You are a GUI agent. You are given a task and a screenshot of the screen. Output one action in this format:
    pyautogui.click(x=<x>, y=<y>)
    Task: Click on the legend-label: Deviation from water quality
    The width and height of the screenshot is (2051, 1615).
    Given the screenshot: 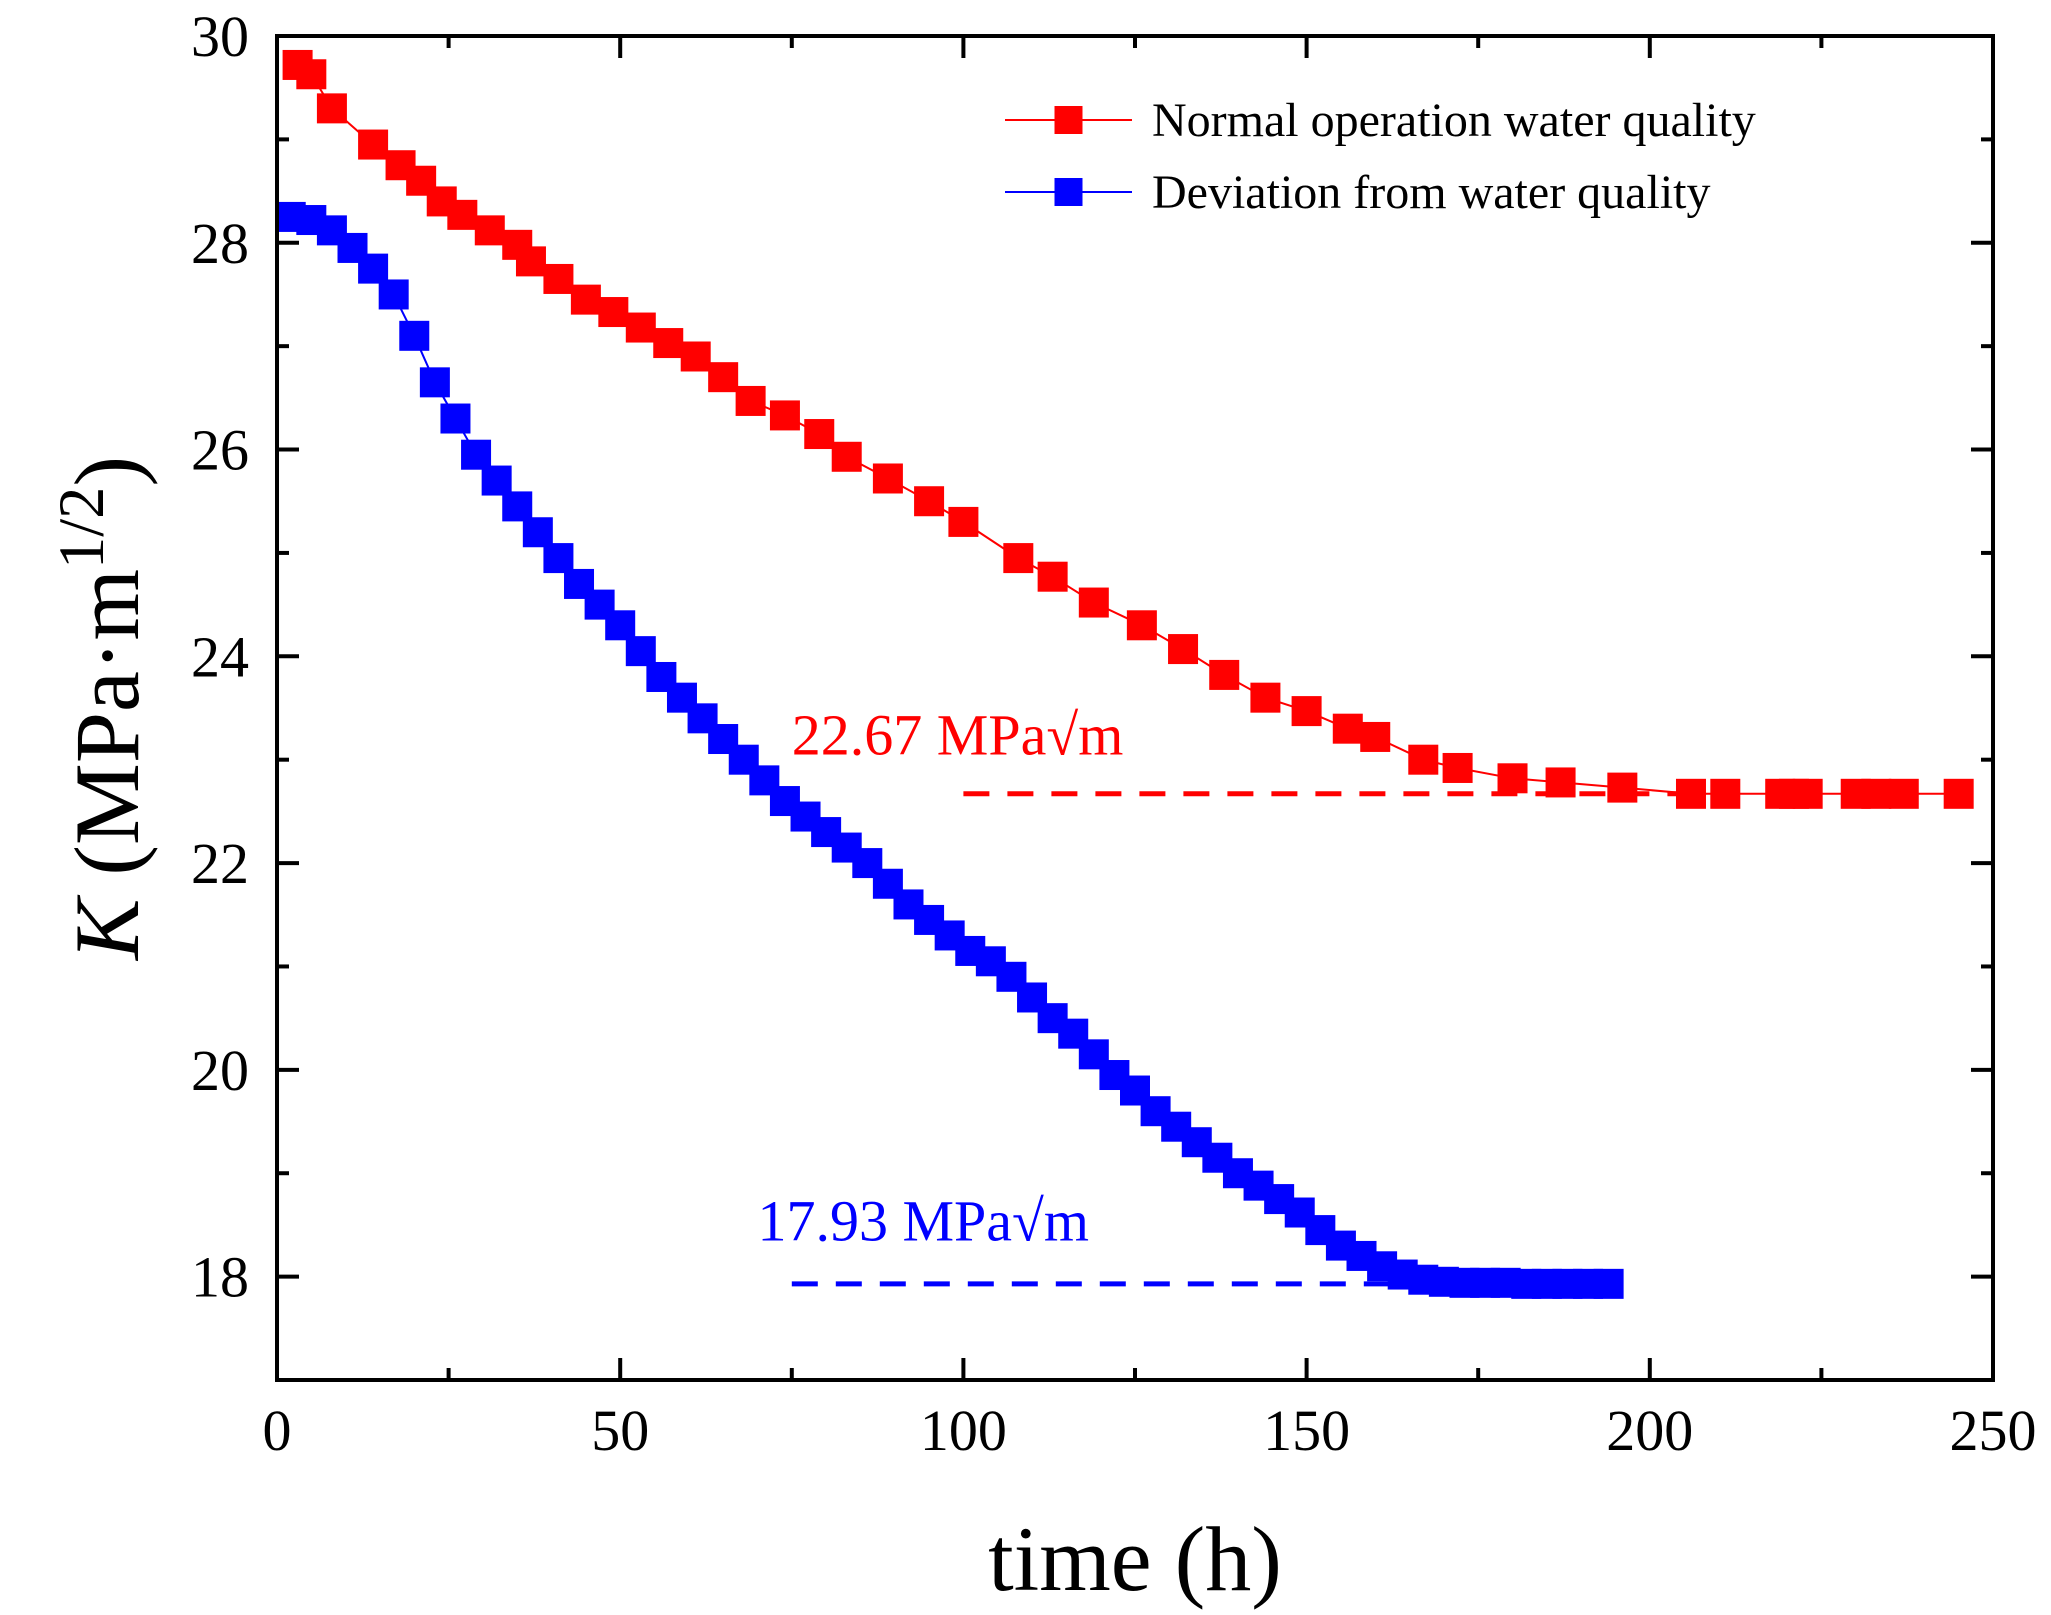 What is the action you would take?
    pyautogui.click(x=1431, y=192)
    